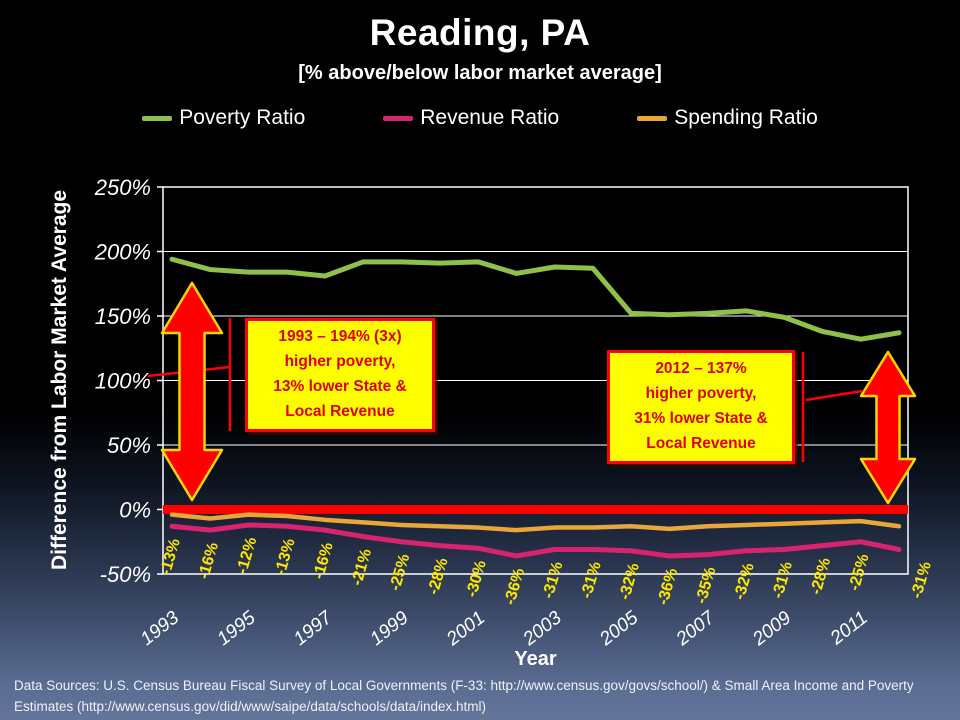  What do you see at coordinates (125, 574) in the screenshot?
I see `y-tick-label: -50%` at bounding box center [125, 574].